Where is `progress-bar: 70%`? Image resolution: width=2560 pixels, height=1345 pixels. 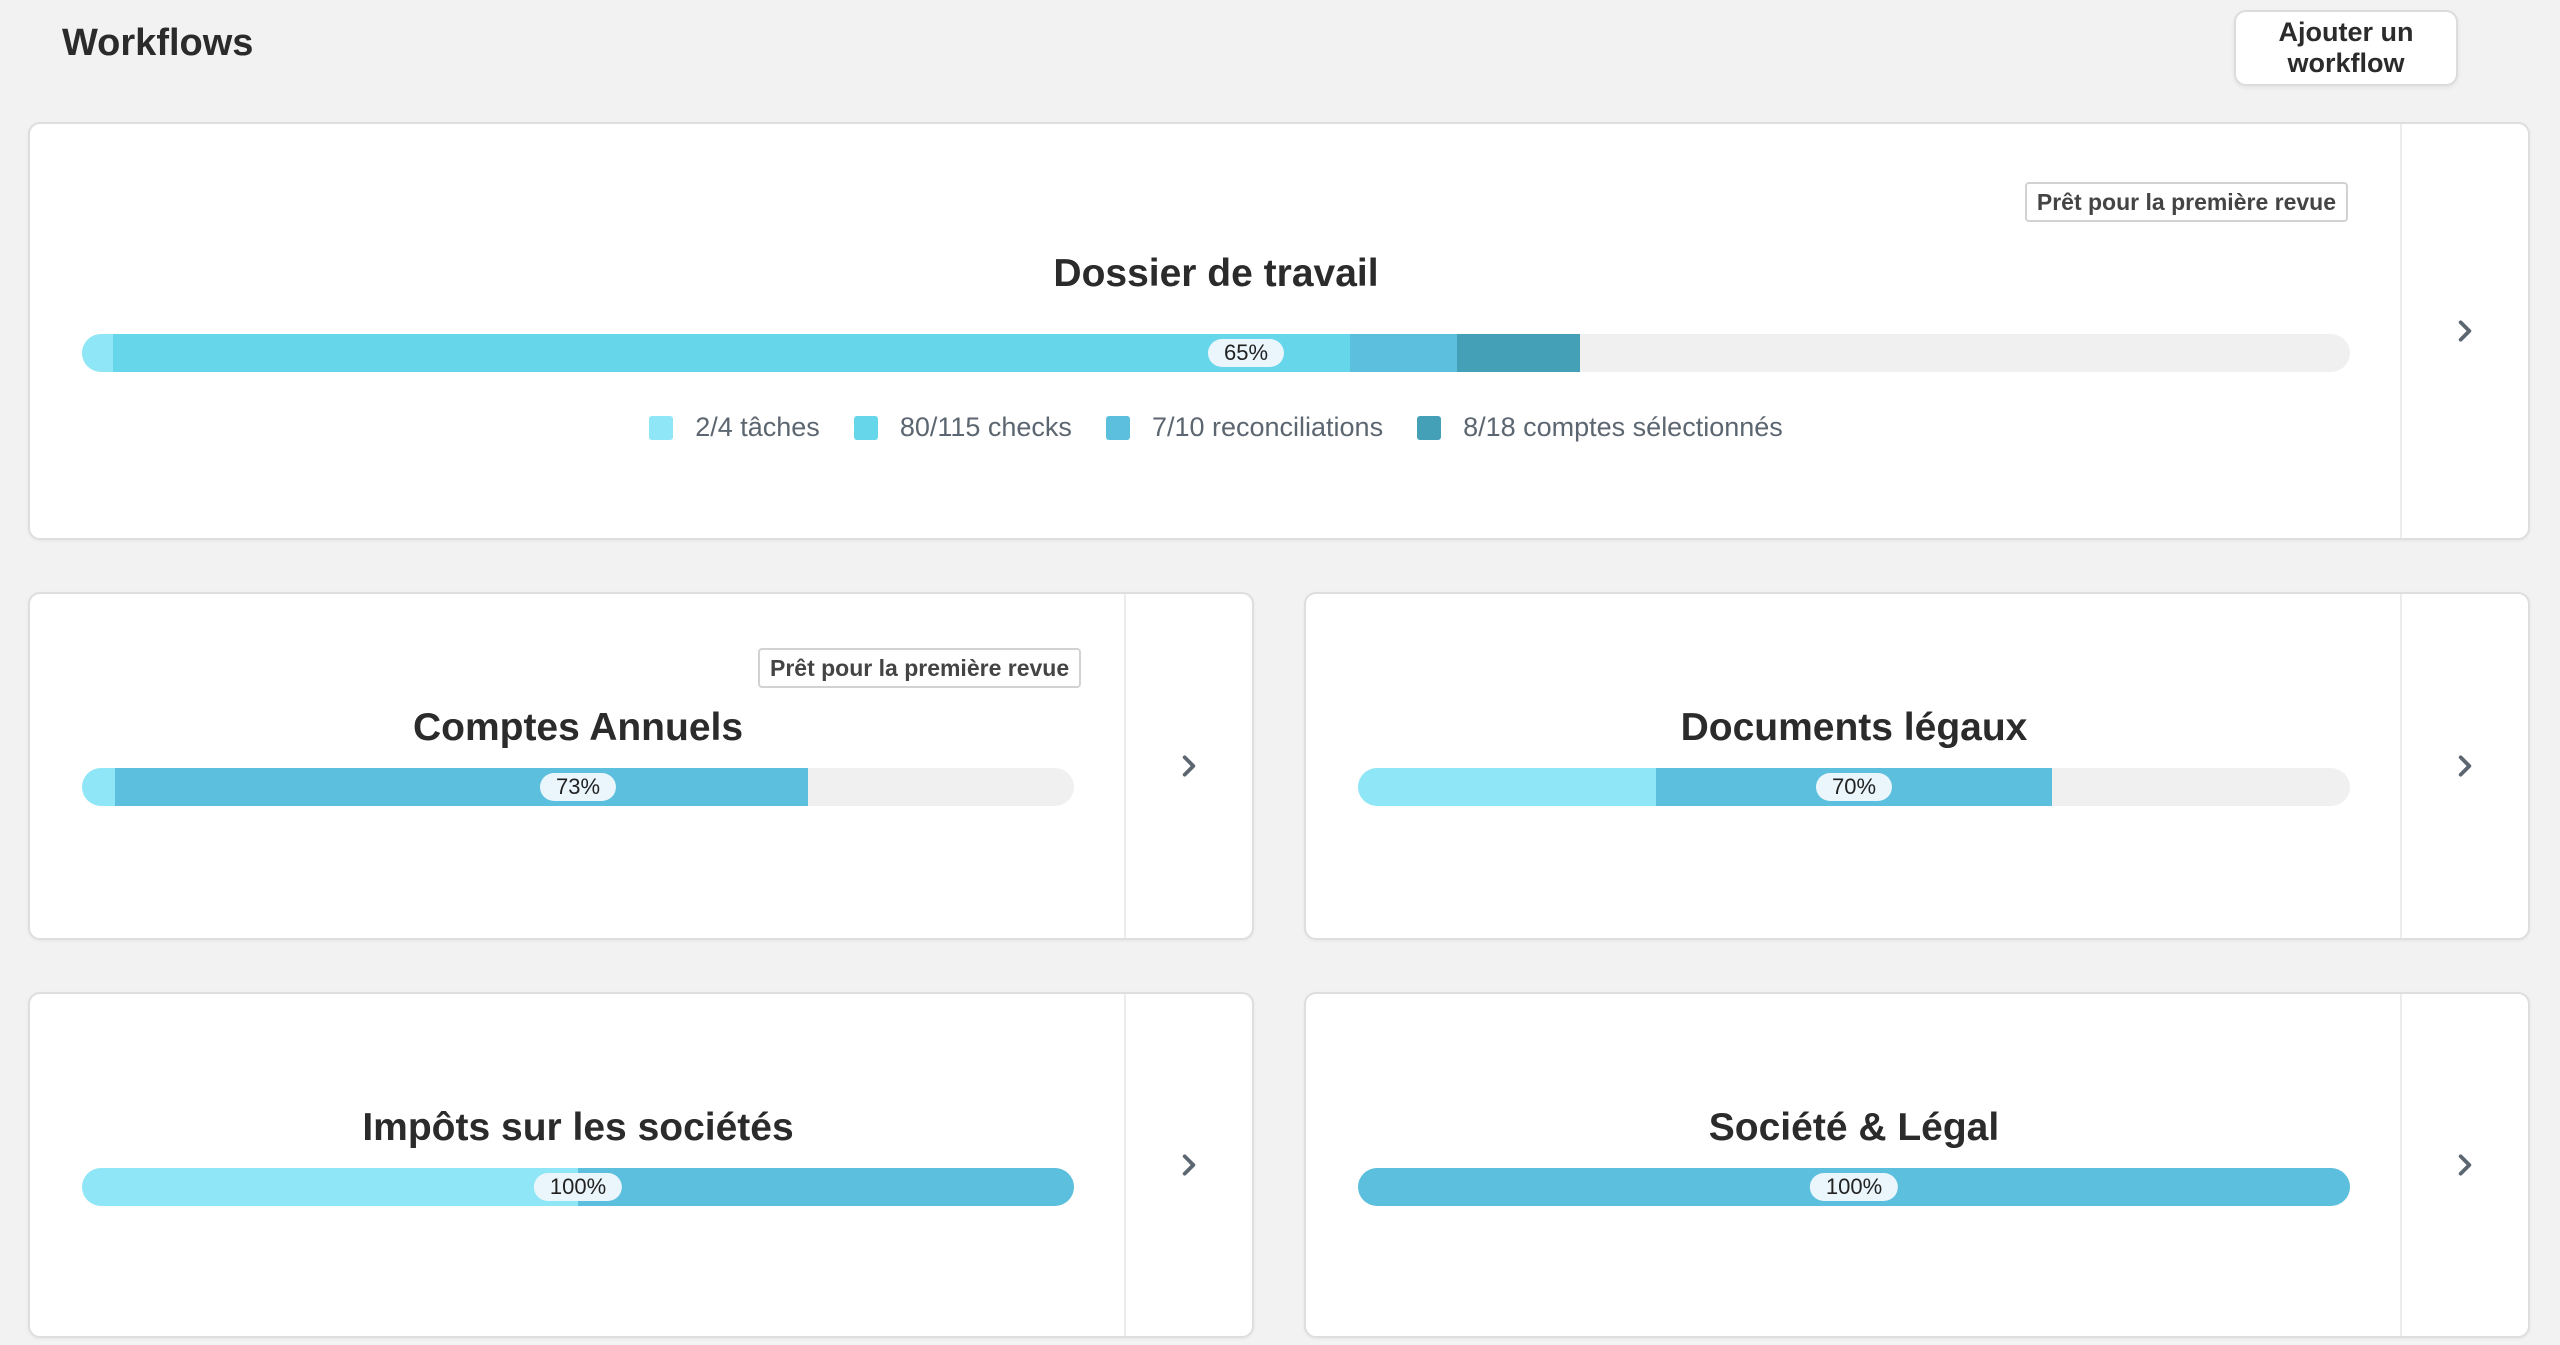 progress-bar: 70% is located at coordinates (1854, 787).